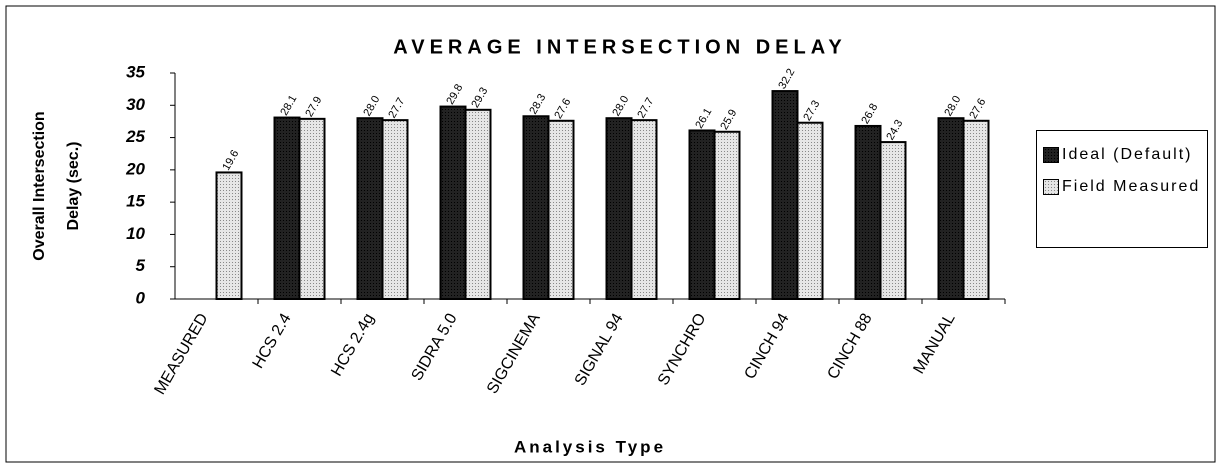  I want to click on legend-label: Field Measured, so click(1131, 186).